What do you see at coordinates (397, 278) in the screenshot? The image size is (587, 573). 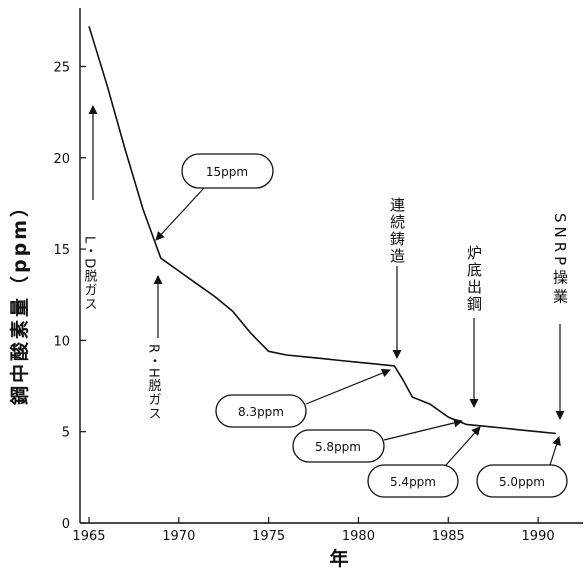 I see `annotation-continuous-casting: 連続鋳造` at bounding box center [397, 278].